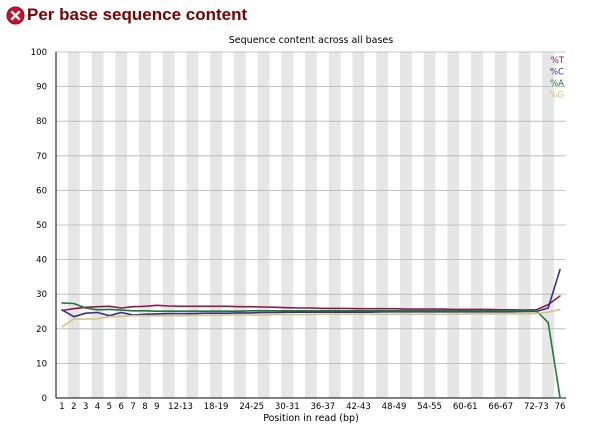 The image size is (595, 428). I want to click on y-tick-label: 90, so click(41, 88).